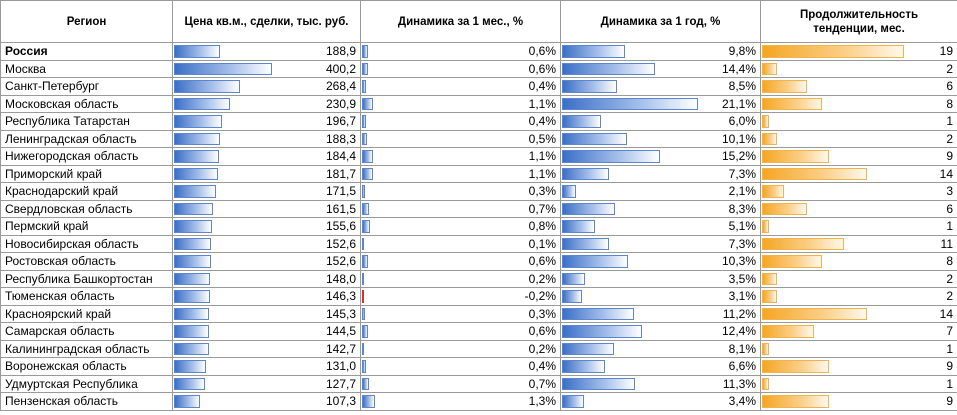  I want to click on header-duration: Продолжительность тенденции, мес., so click(858, 21).